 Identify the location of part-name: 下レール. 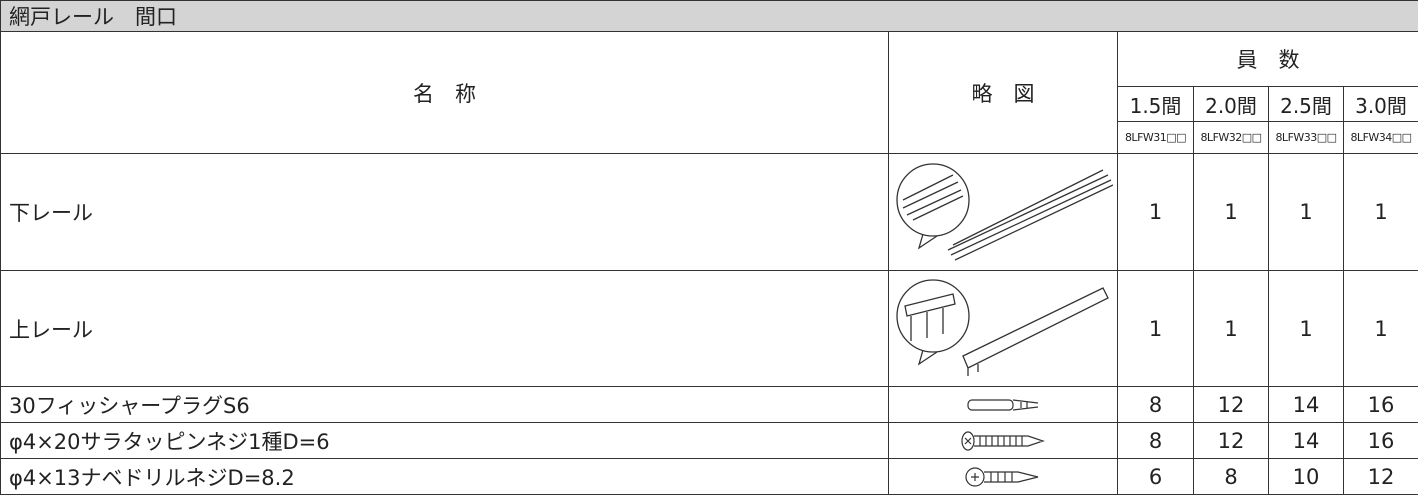
(444, 212).